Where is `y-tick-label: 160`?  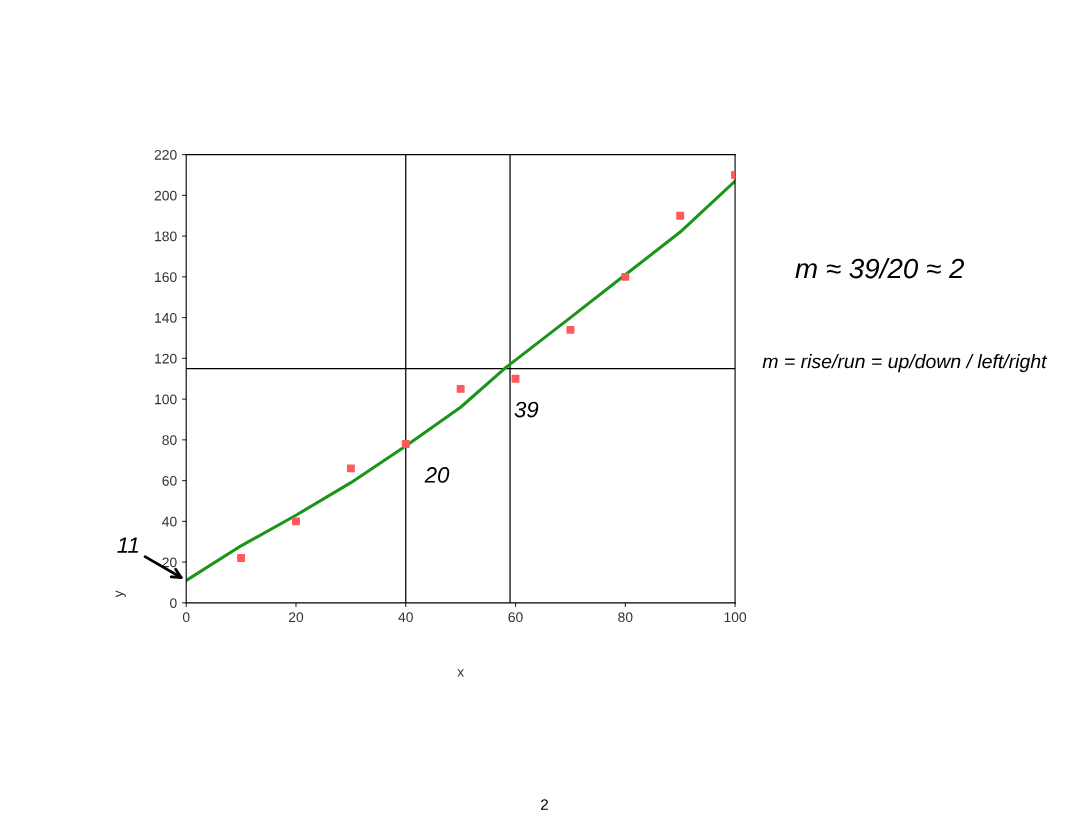 y-tick-label: 160 is located at coordinates (166, 277).